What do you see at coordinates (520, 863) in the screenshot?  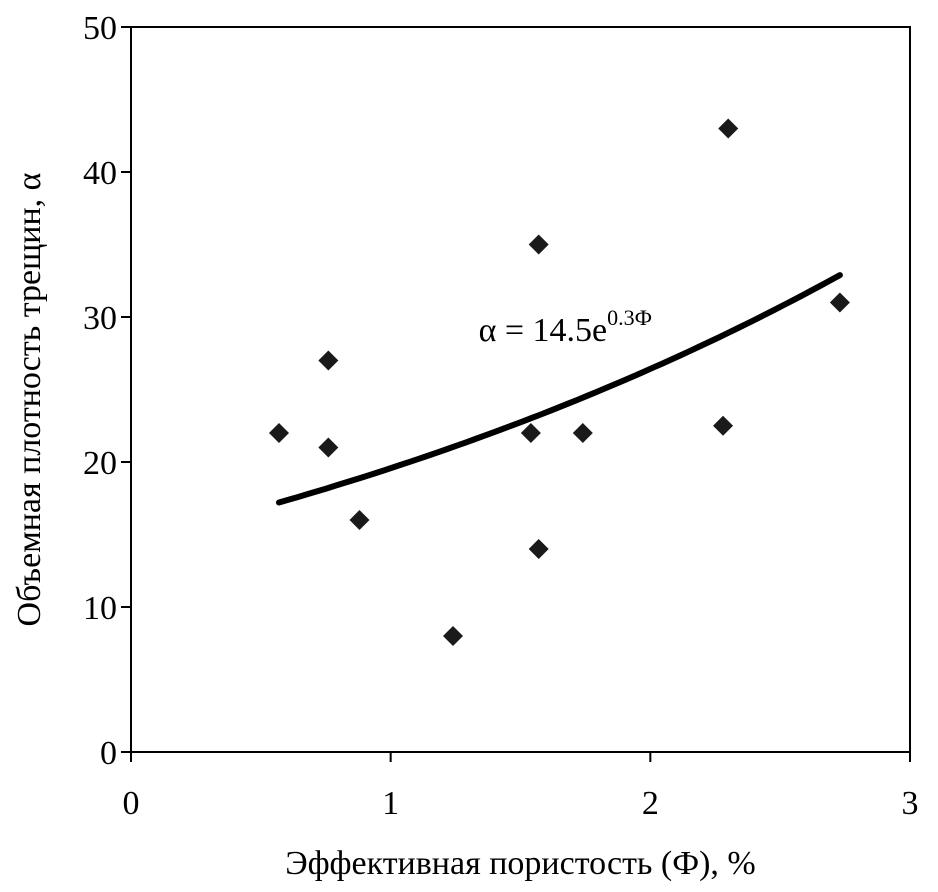 I see `x-axis-title: Эффективная пористость (Ф), %` at bounding box center [520, 863].